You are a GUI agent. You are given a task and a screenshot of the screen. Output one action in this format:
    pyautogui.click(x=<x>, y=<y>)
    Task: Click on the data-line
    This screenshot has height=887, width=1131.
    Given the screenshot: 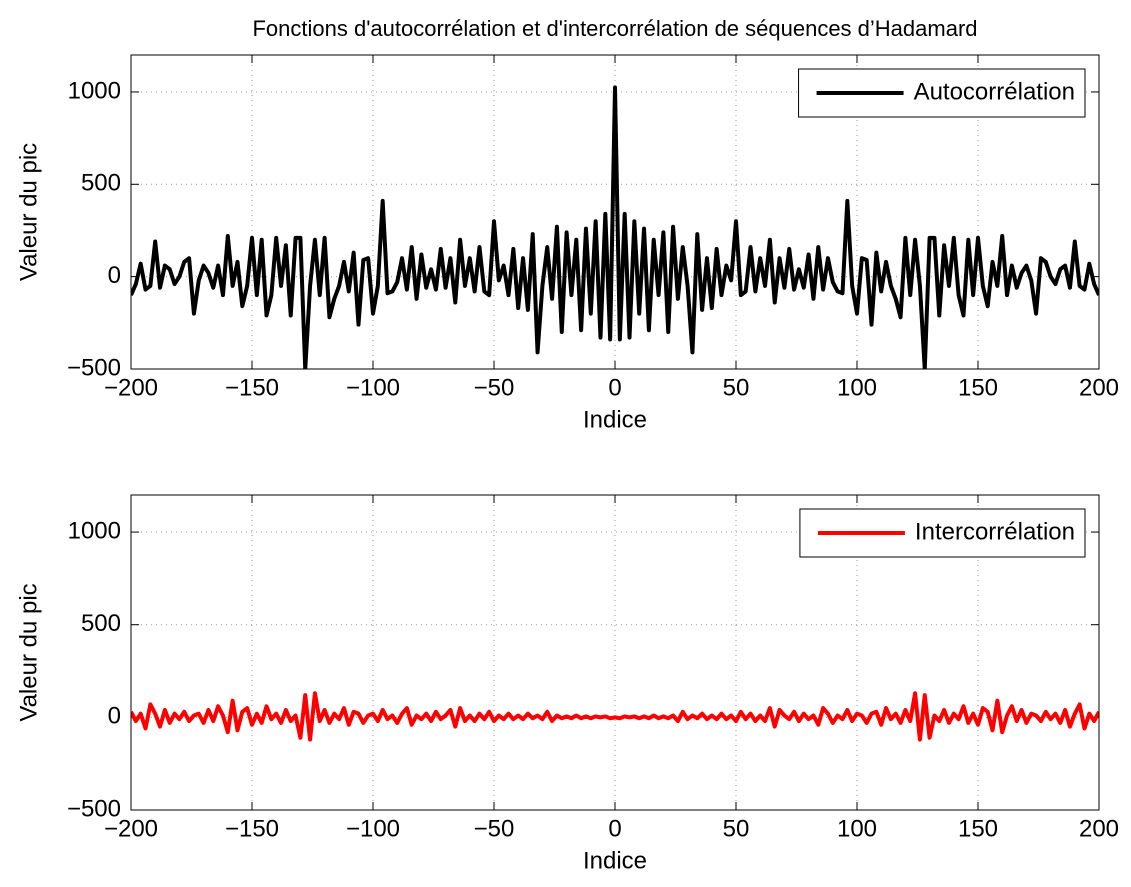 What is the action you would take?
    pyautogui.click(x=615, y=716)
    